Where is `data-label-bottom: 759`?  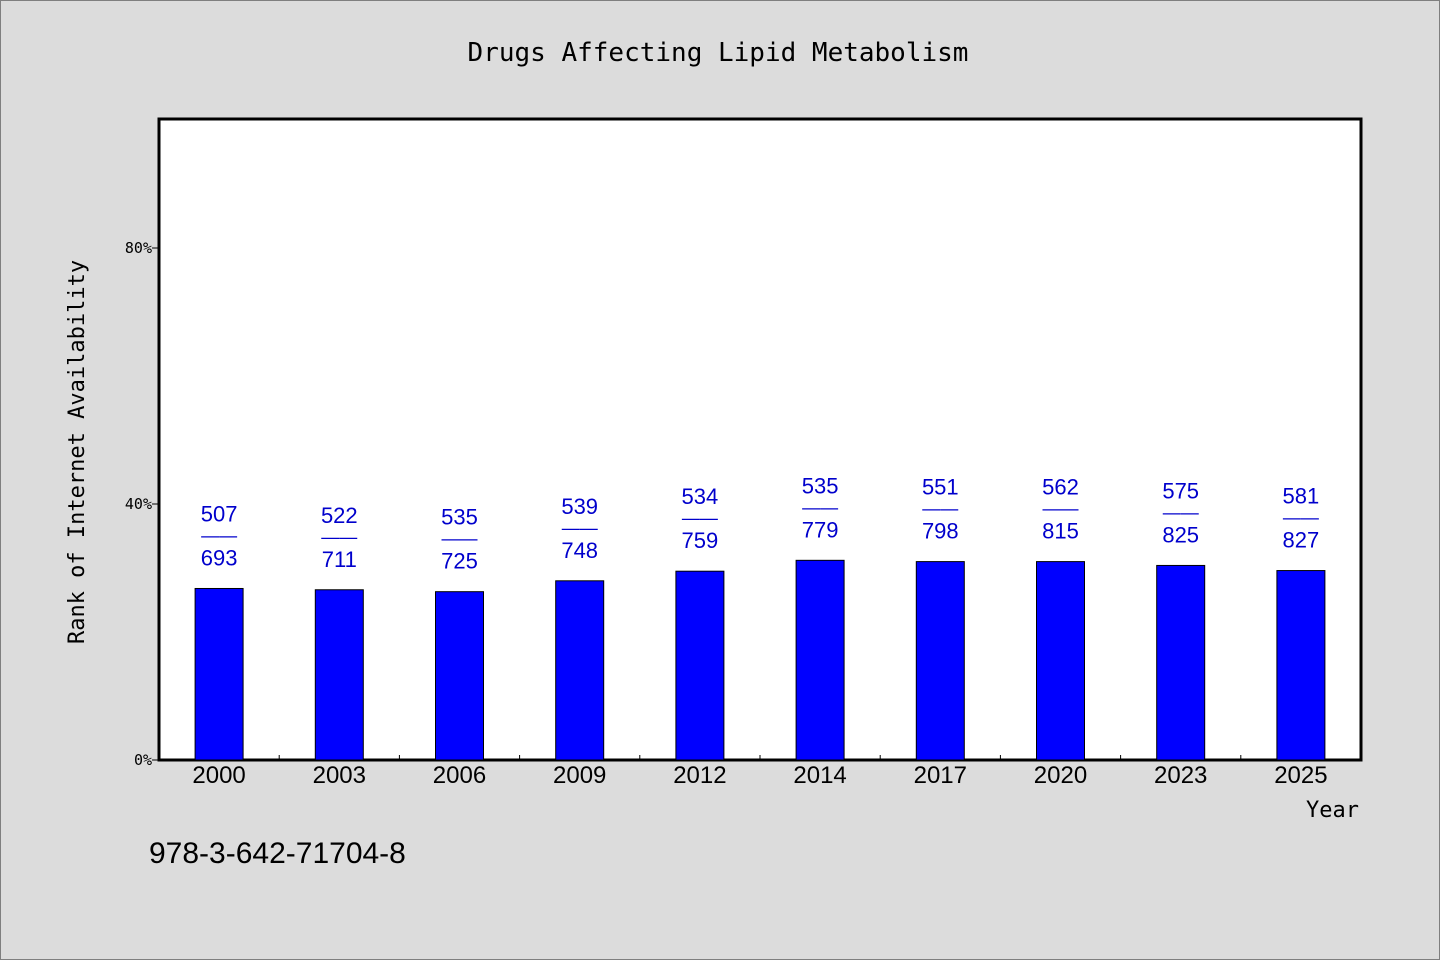 data-label-bottom: 759 is located at coordinates (700, 540).